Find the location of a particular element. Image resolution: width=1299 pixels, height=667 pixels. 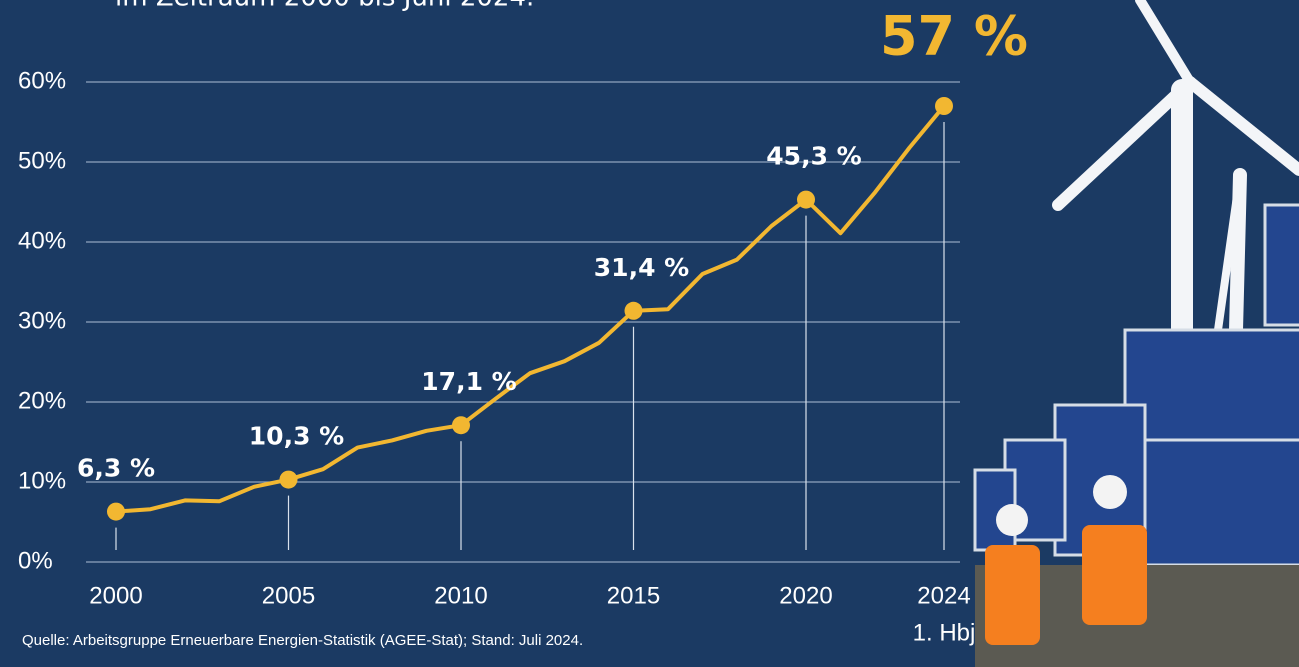

x-tick-label: 2010 is located at coordinates (460, 595).